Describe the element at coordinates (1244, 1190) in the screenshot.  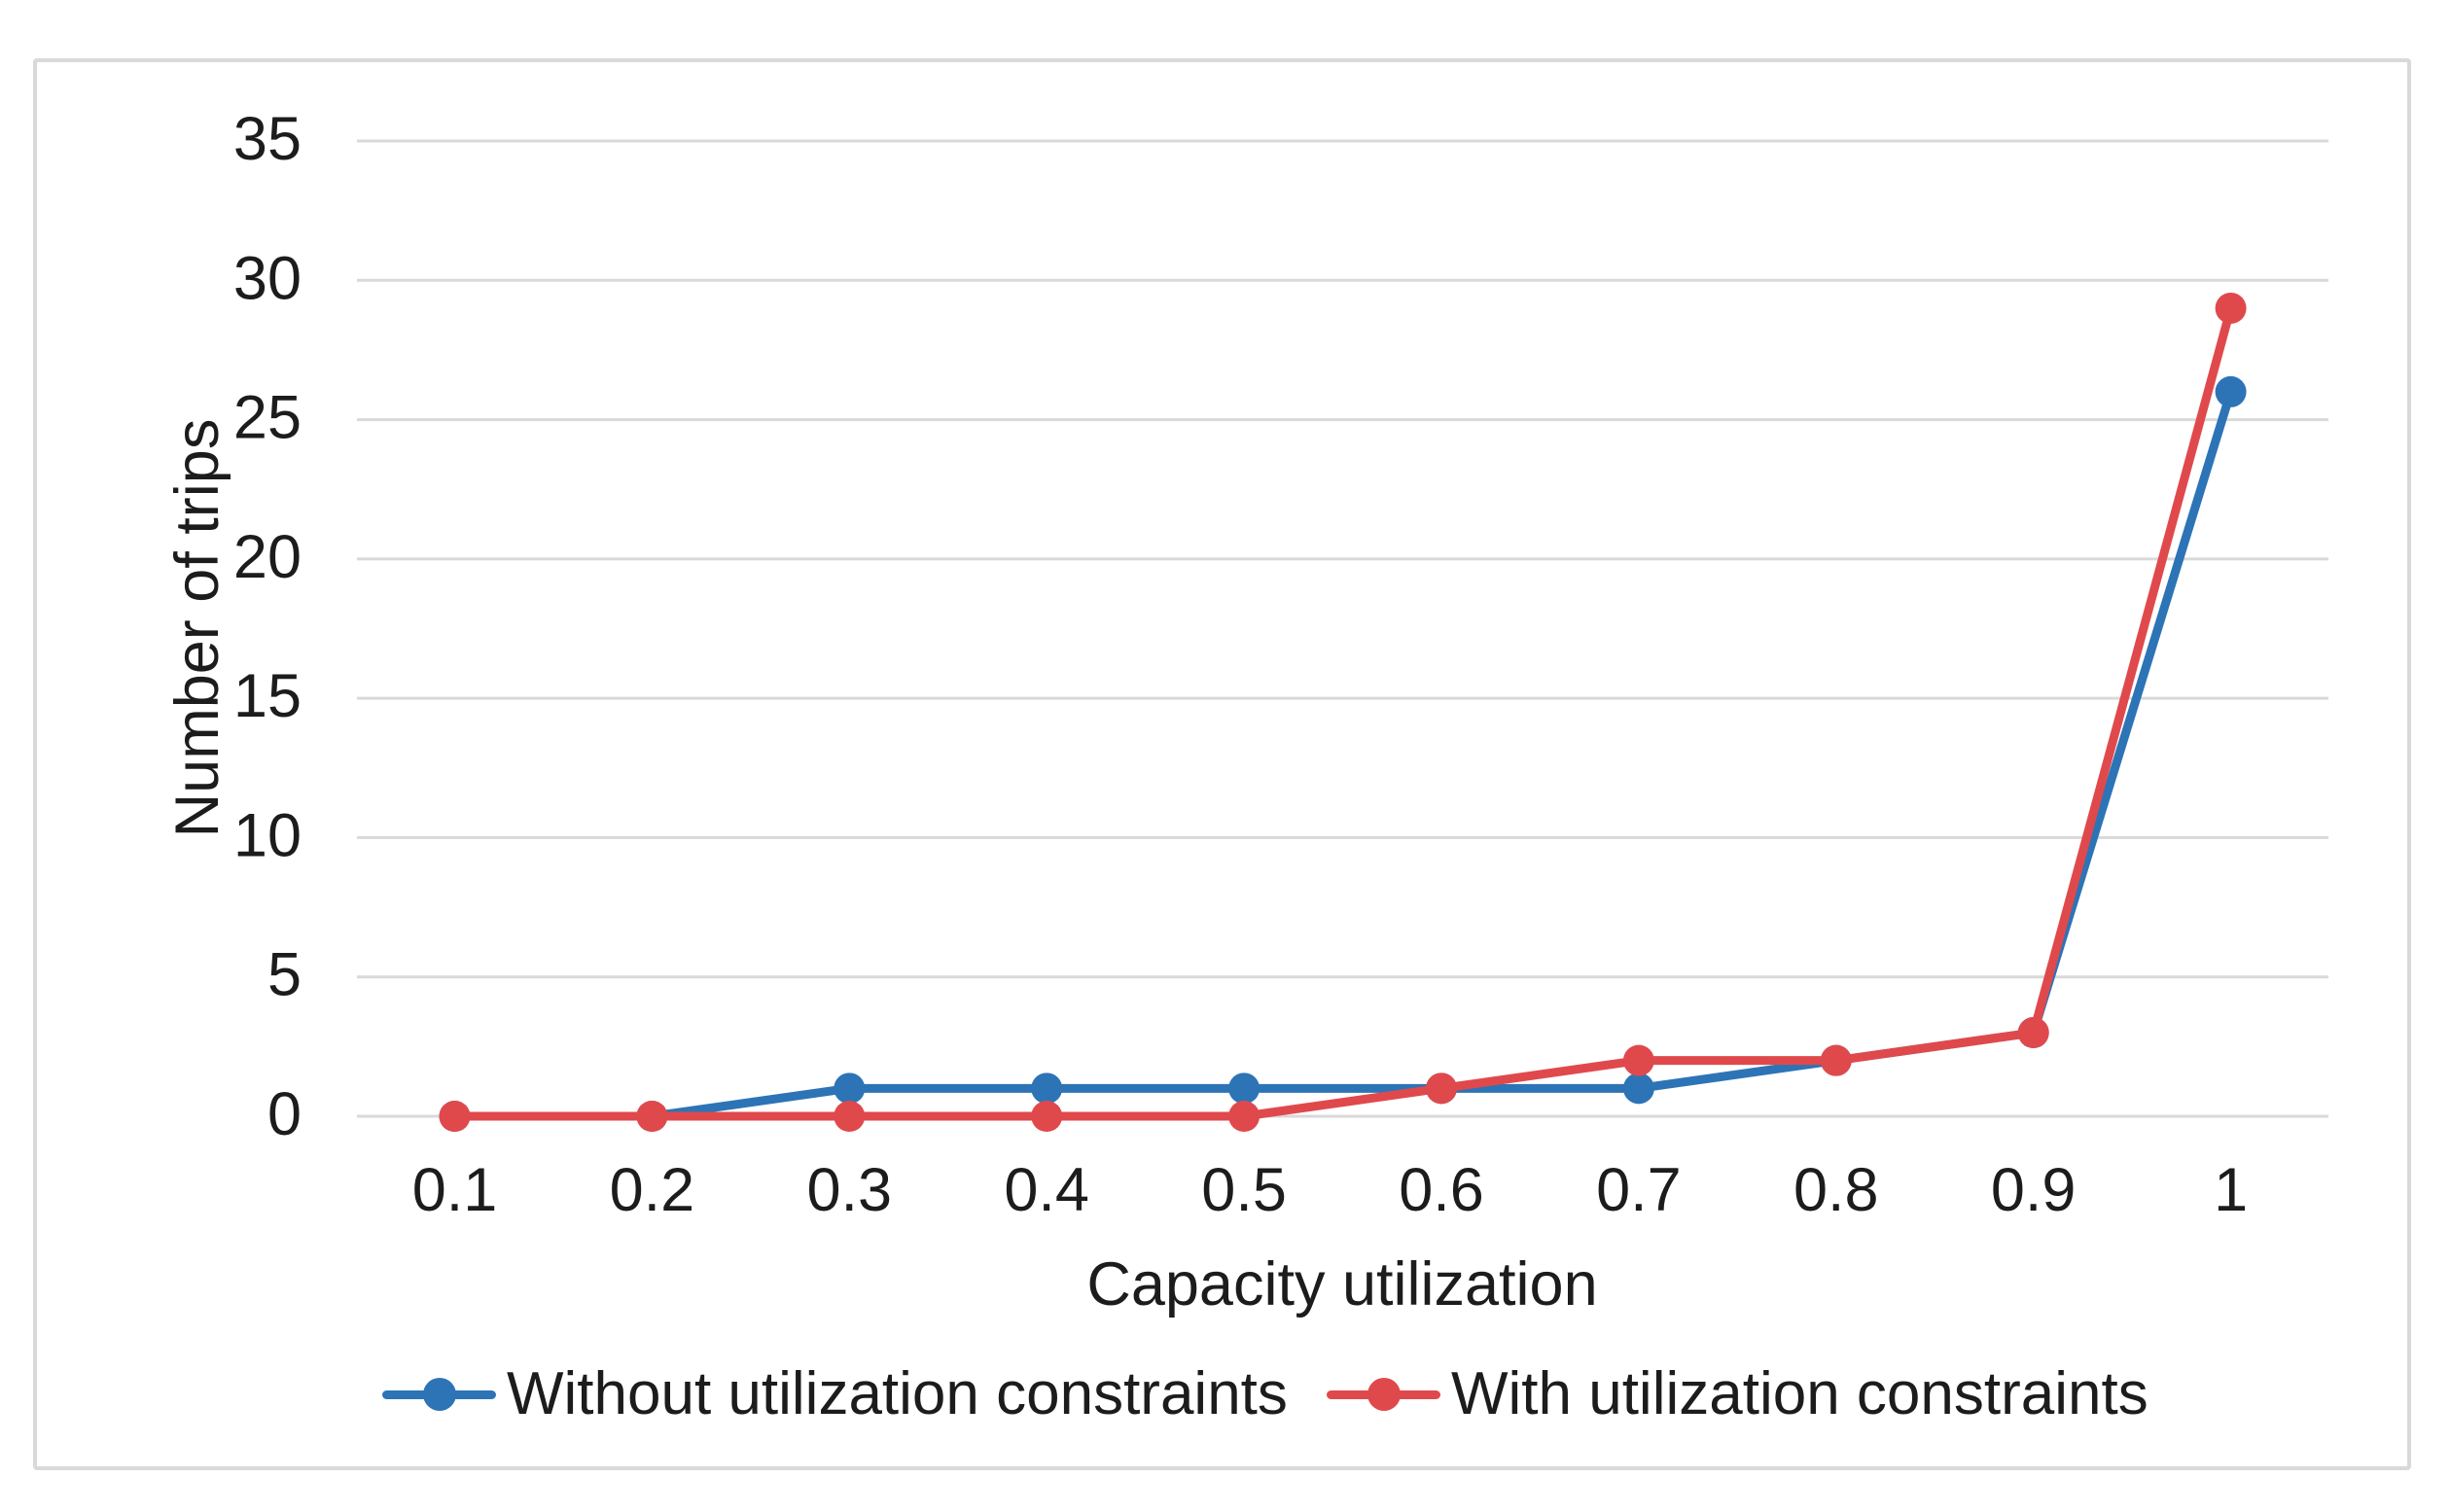
I see `x-tick-label-0-5: 0.5` at that location.